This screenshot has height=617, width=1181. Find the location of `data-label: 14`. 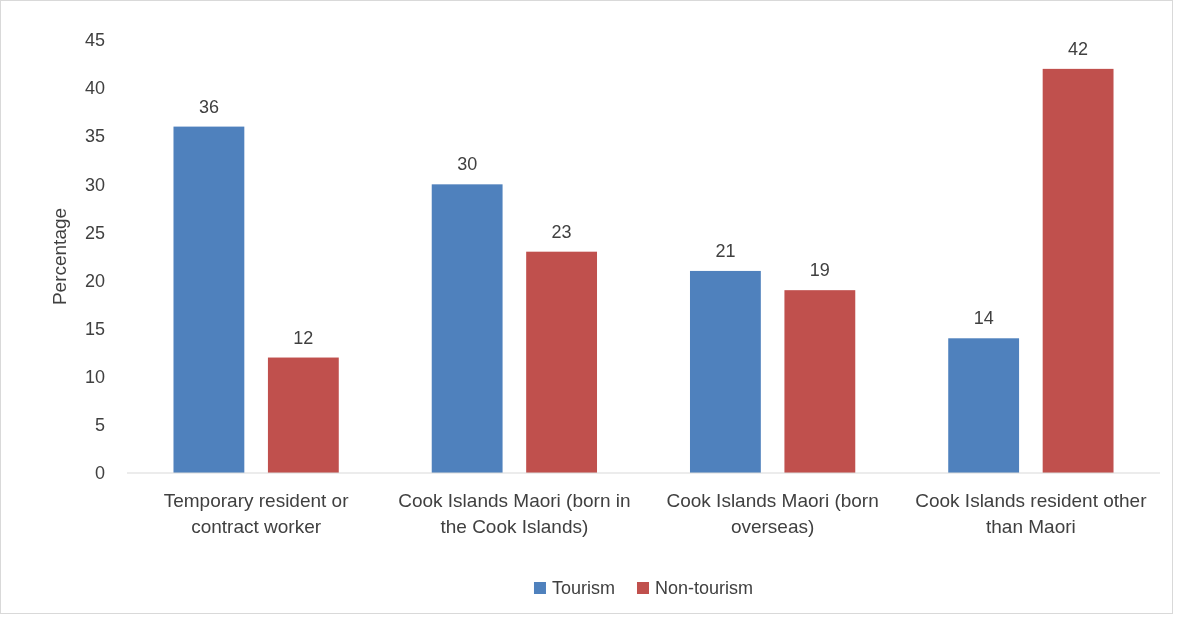

data-label: 14 is located at coordinates (983, 318).